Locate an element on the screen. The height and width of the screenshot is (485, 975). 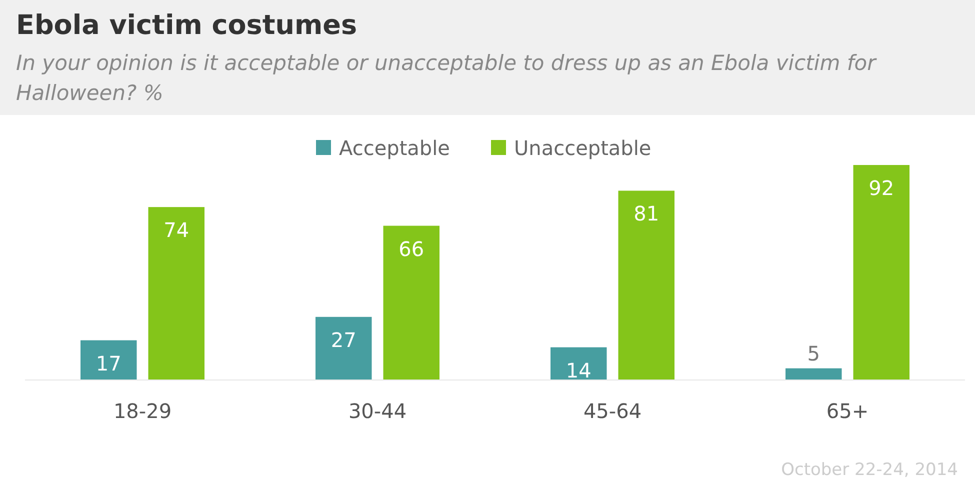
legend-label: Acceptable is located at coordinates (394, 148).